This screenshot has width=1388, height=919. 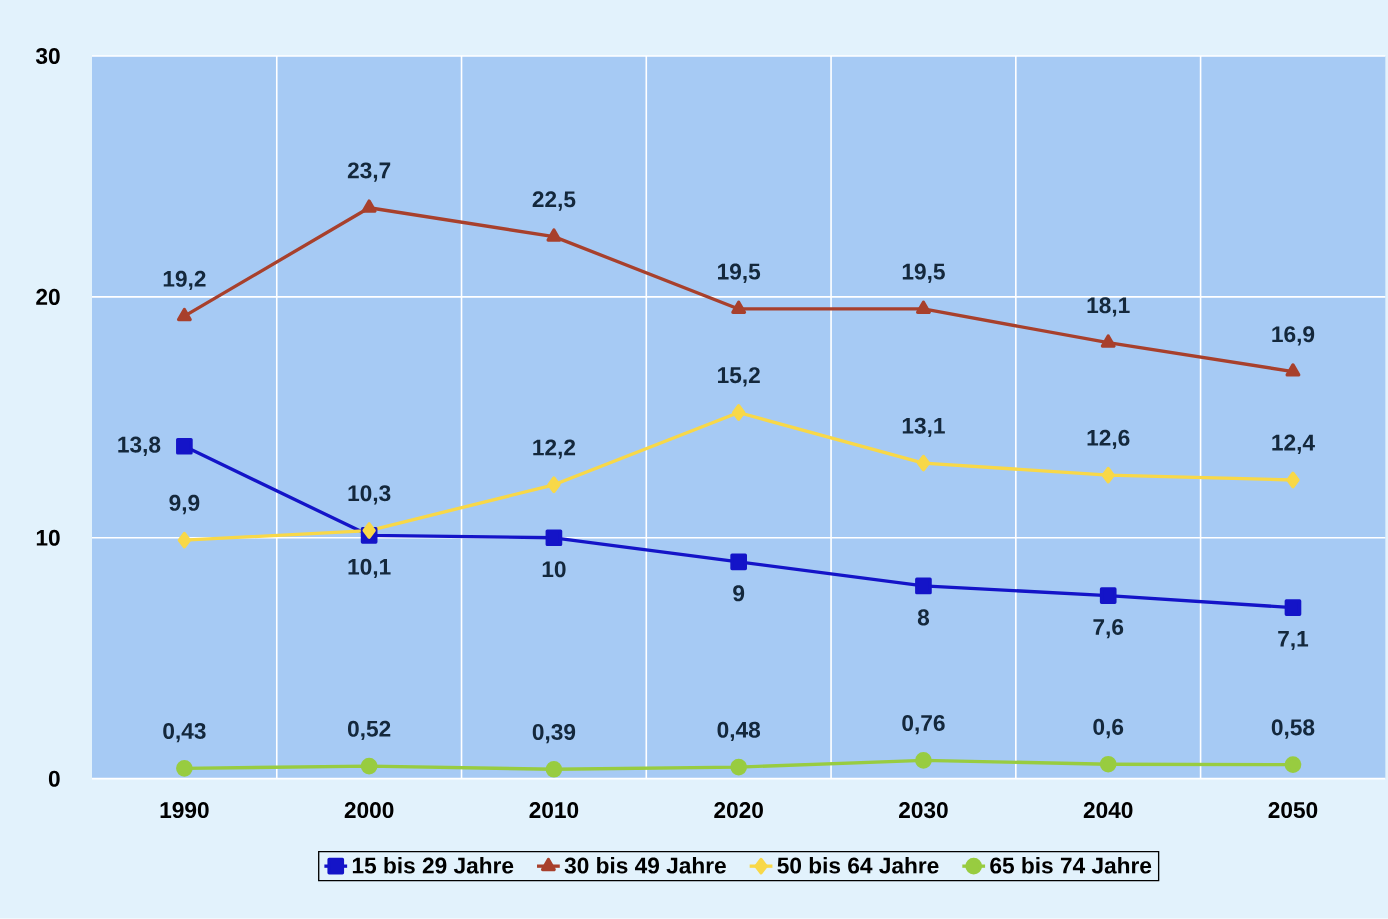 I want to click on data-label: 10,3, so click(x=369, y=495).